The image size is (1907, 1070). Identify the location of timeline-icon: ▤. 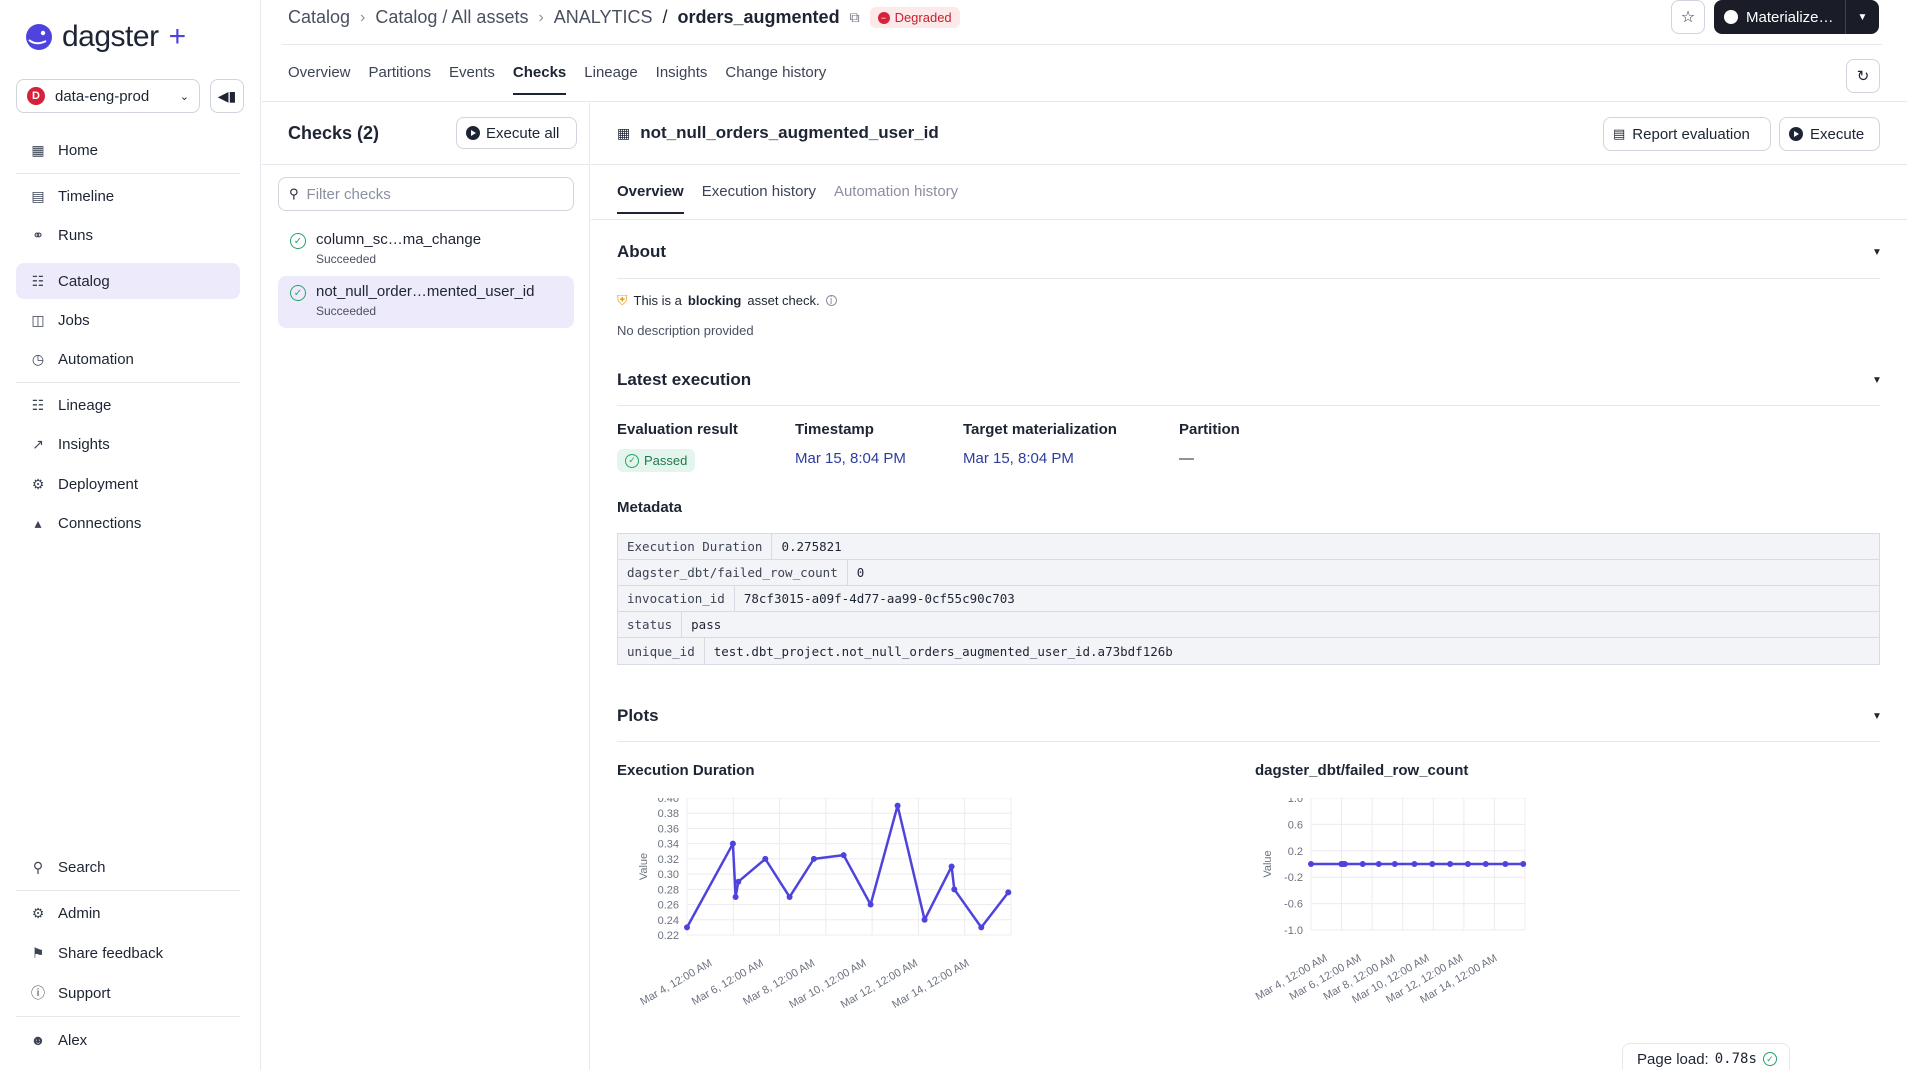
(38, 195).